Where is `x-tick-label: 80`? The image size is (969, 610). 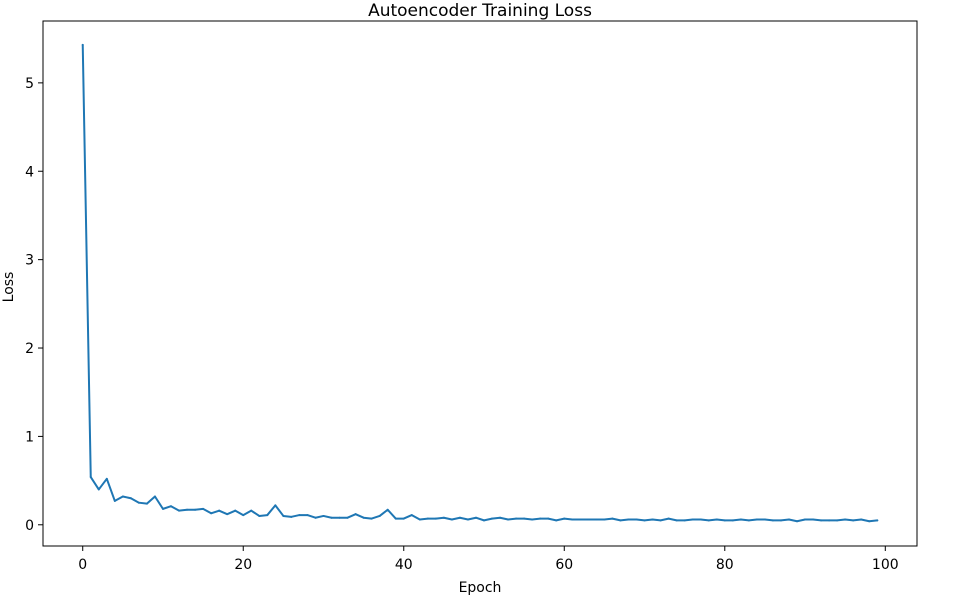 x-tick-label: 80 is located at coordinates (725, 565).